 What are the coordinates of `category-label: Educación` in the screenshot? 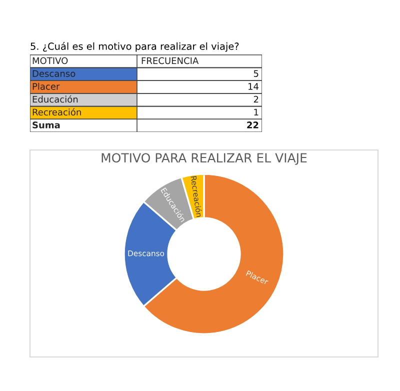 It's located at (55, 99).